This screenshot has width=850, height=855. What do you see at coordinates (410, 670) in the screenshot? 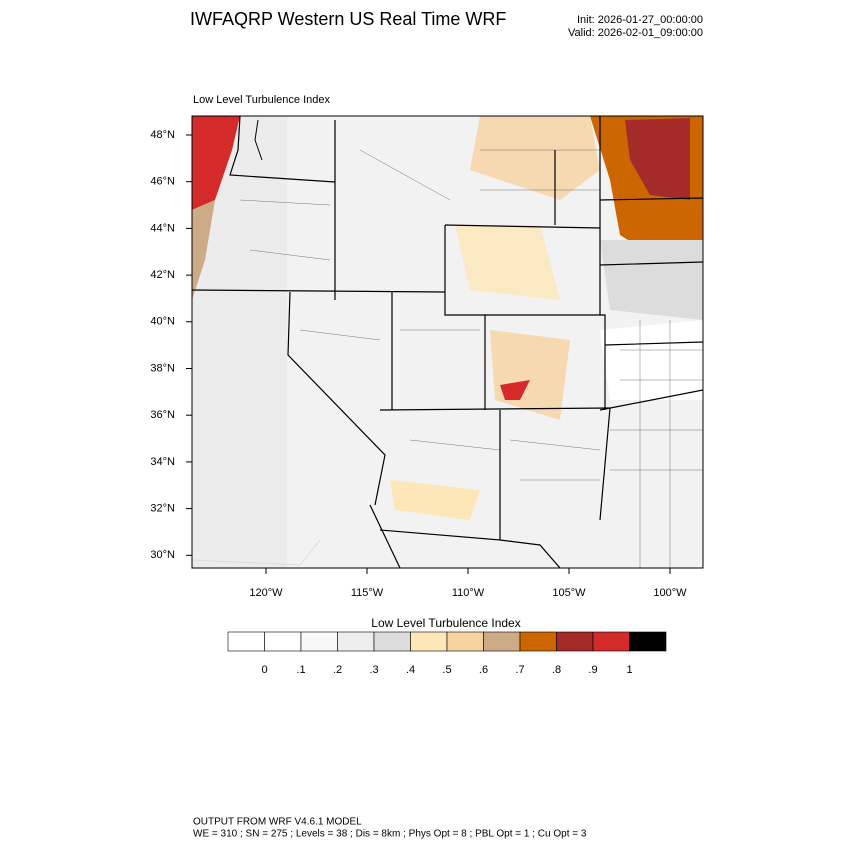
I see `colorbar-label: .4` at bounding box center [410, 670].